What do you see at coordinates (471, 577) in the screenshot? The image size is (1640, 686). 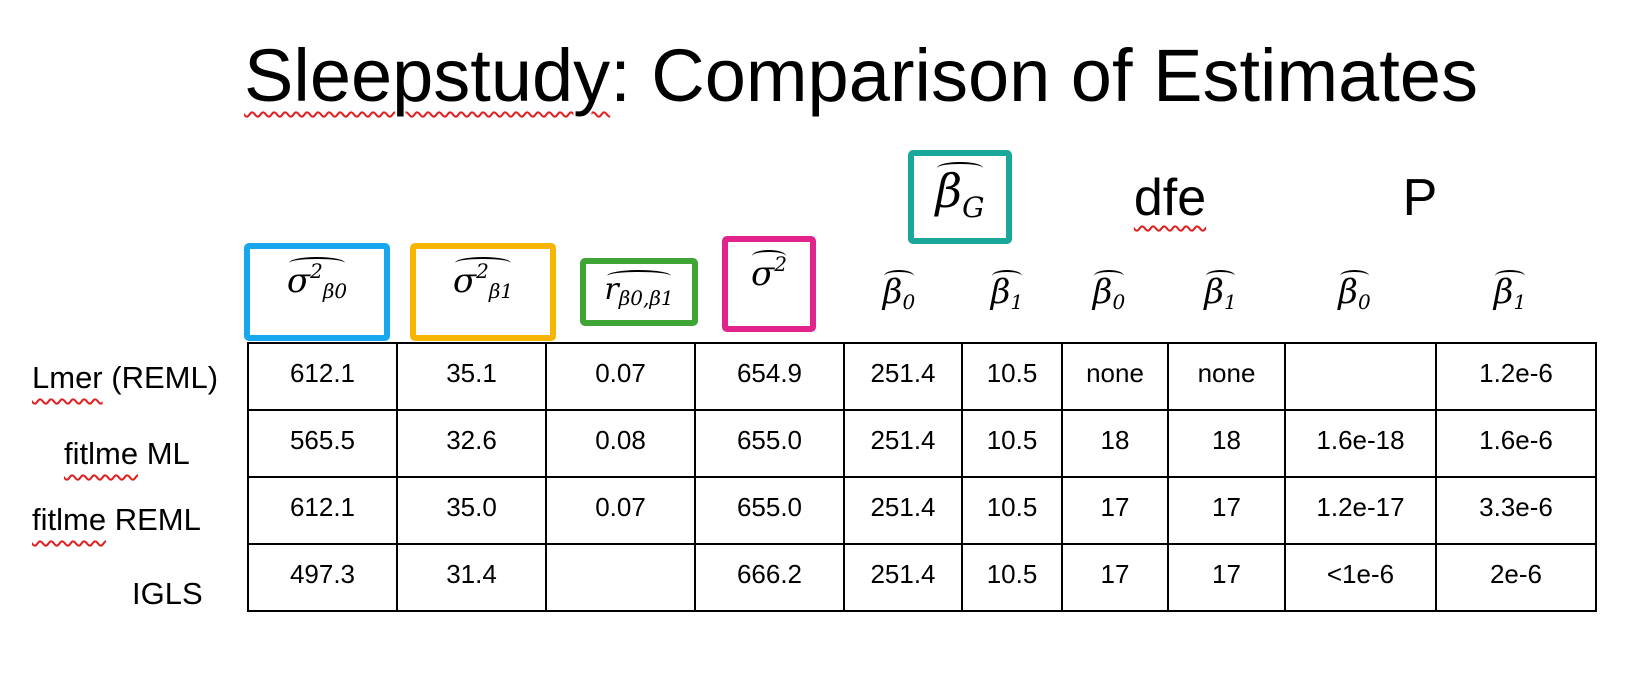 I see `table-cell: 31.4` at bounding box center [471, 577].